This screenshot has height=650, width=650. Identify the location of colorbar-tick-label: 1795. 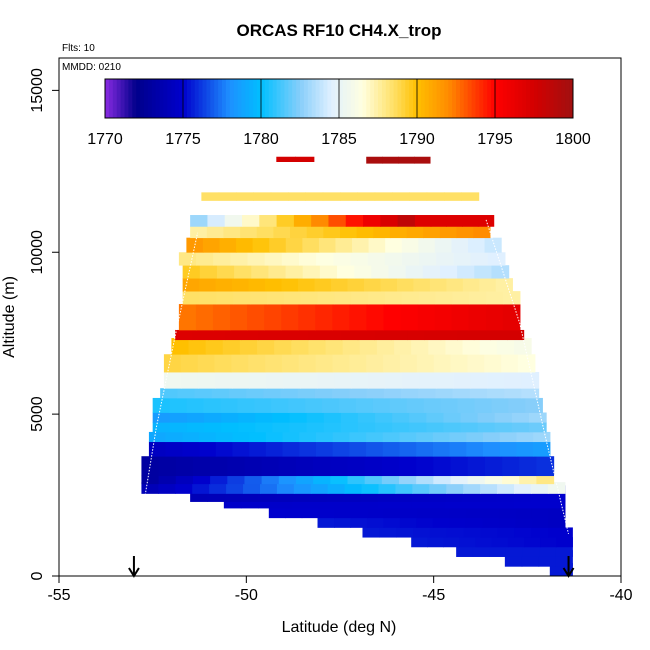
(495, 139).